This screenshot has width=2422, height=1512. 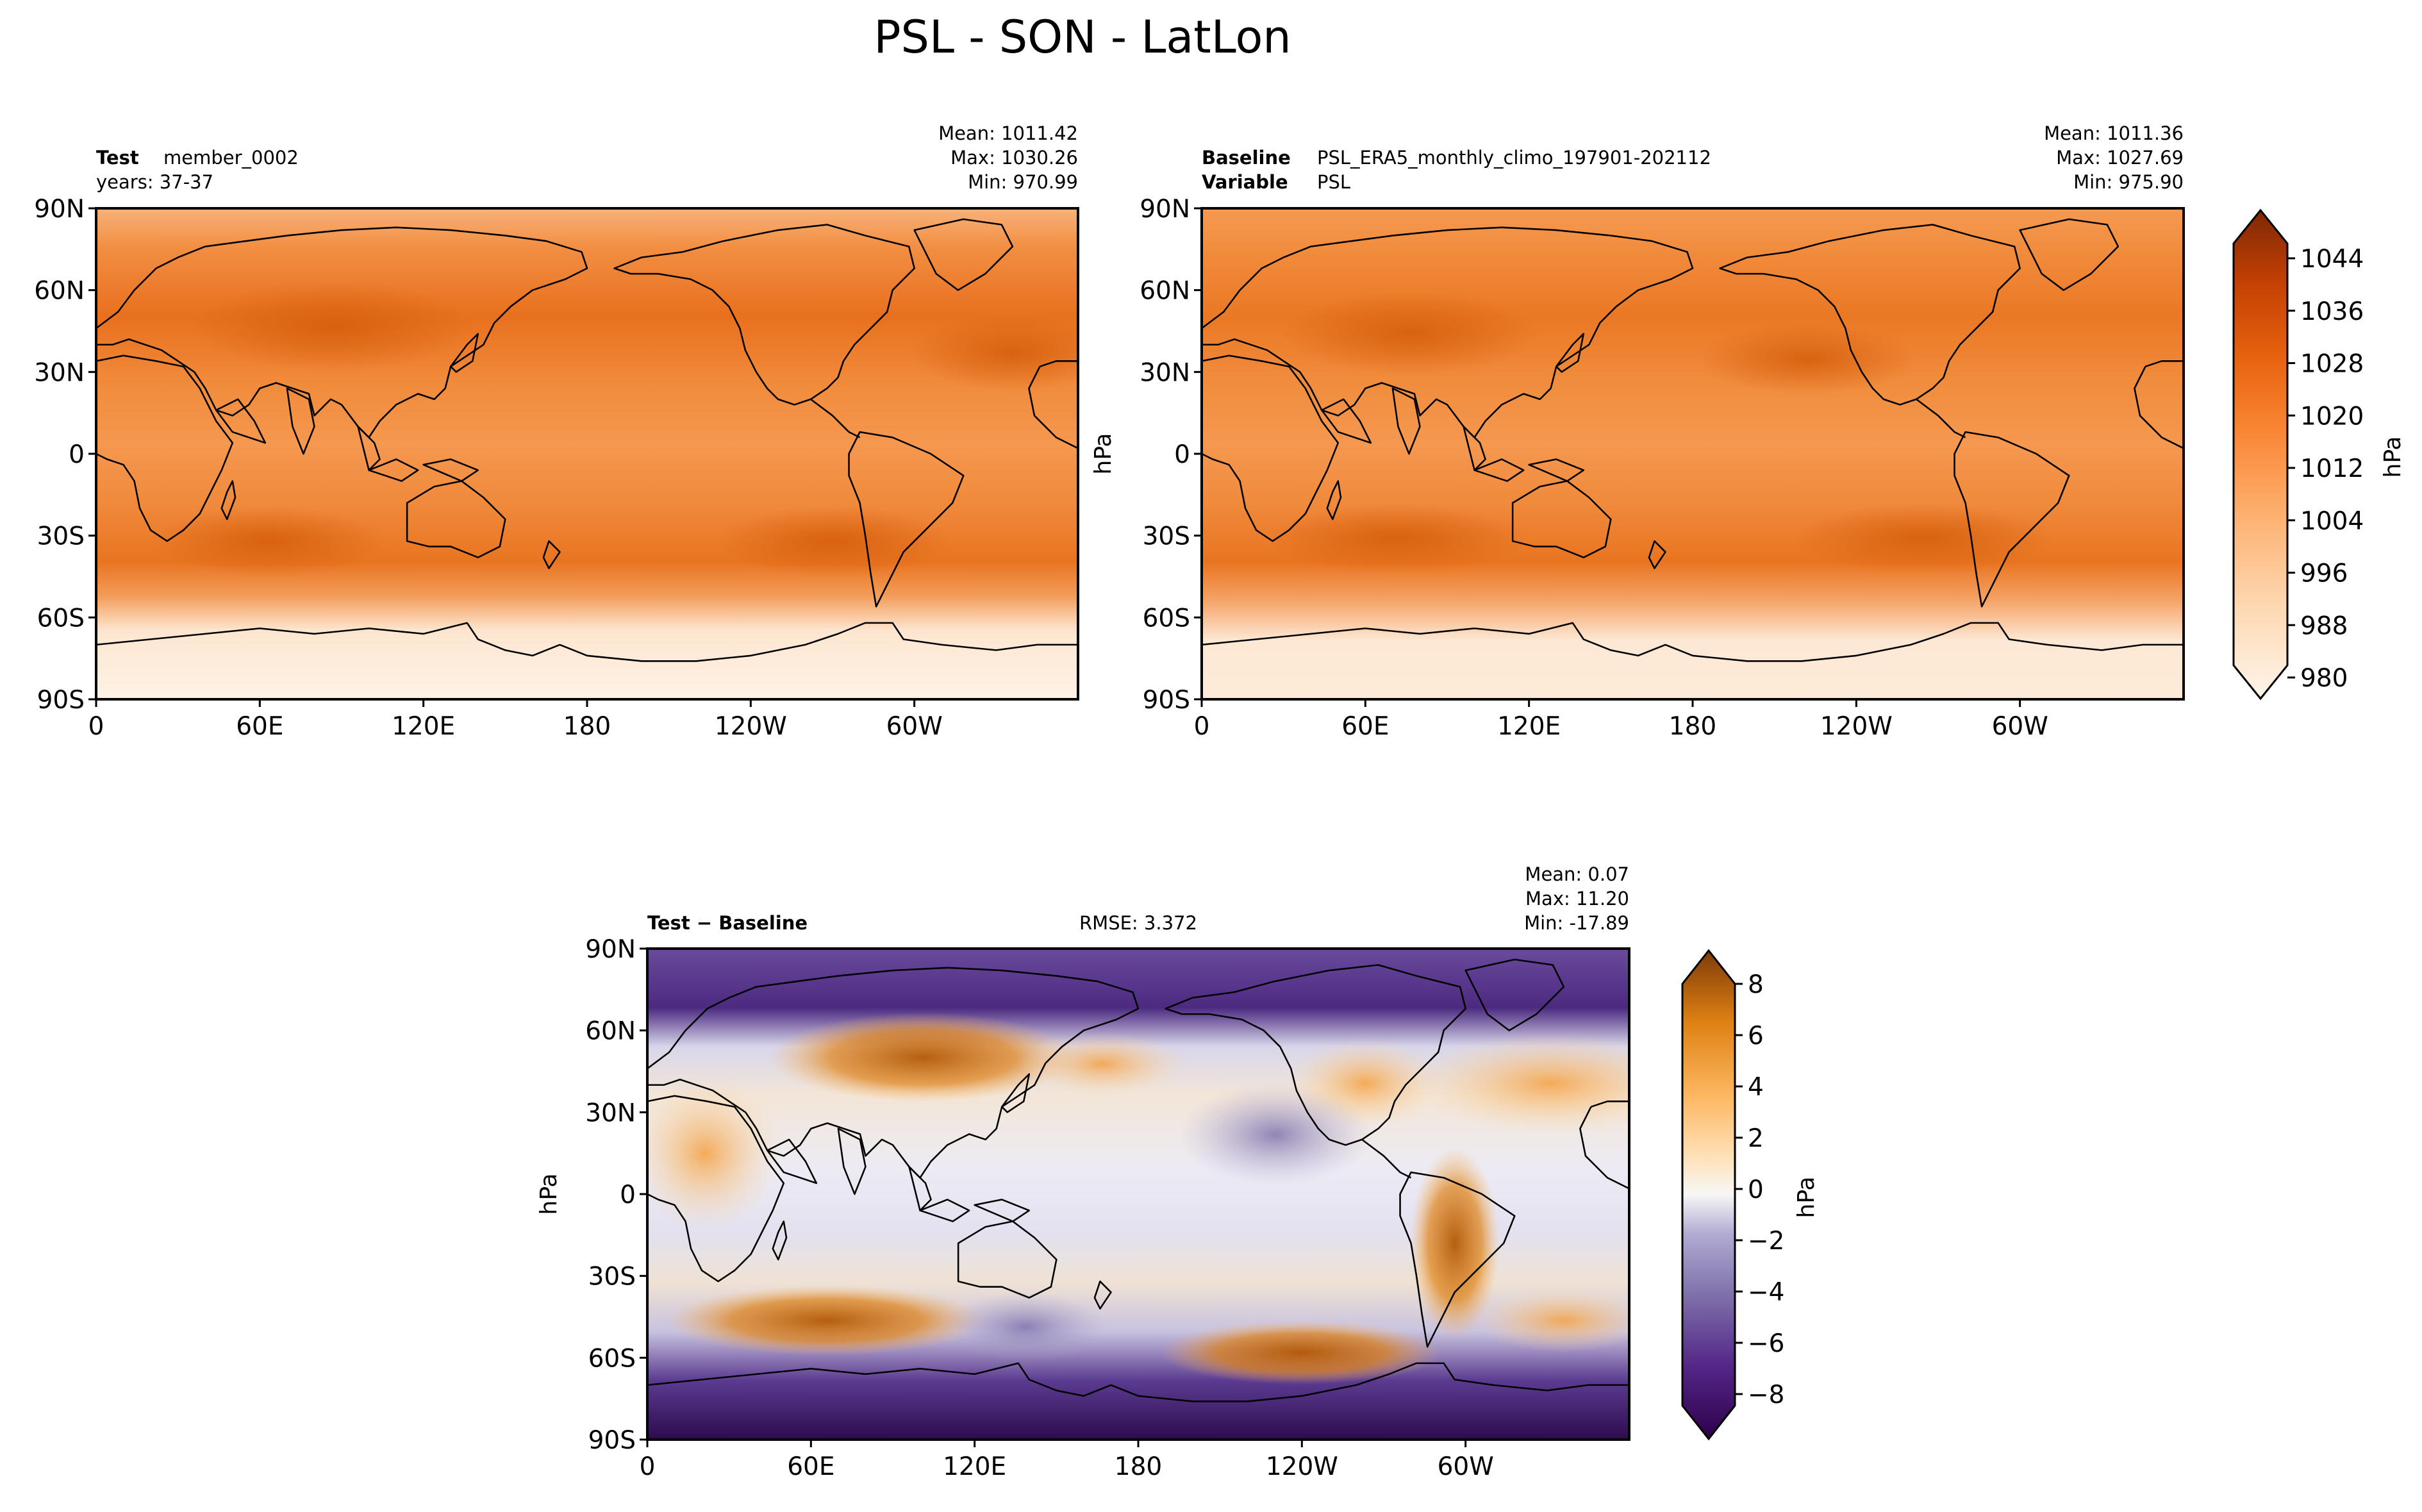 What do you see at coordinates (1923, 538) in the screenshot?
I see `baseline-high-s-pacific` at bounding box center [1923, 538].